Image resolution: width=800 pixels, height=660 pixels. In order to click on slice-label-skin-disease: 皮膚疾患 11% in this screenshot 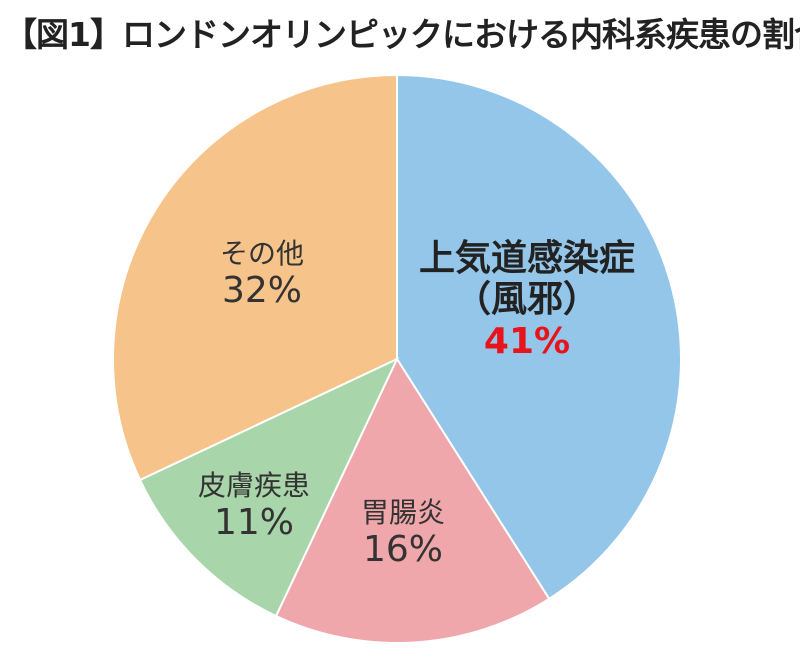, I will do `click(254, 506)`.